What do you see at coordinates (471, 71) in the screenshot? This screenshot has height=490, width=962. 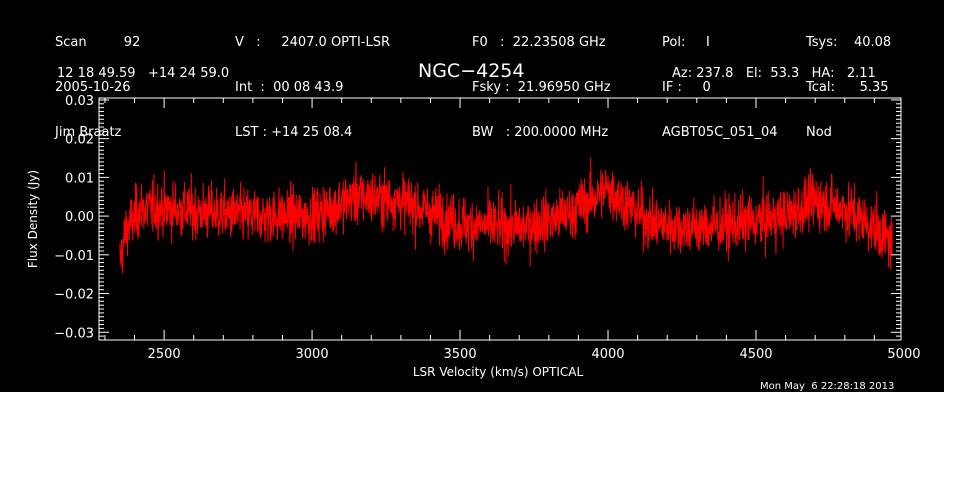 I see `source-title: NGC−4254` at bounding box center [471, 71].